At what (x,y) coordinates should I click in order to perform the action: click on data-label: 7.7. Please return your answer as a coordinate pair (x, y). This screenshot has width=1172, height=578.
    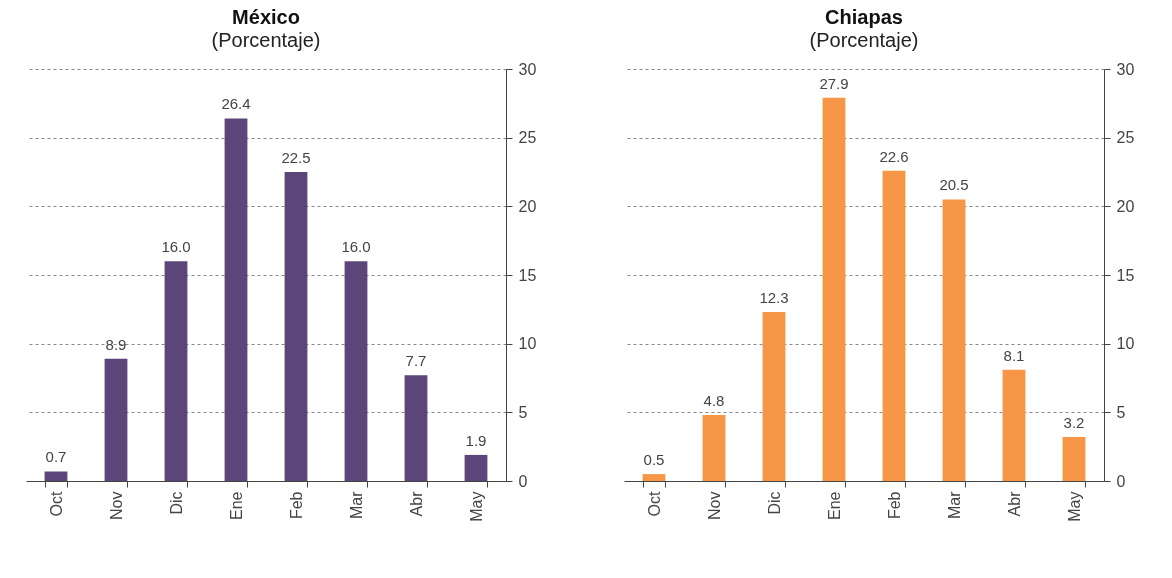
    Looking at the image, I should click on (416, 361).